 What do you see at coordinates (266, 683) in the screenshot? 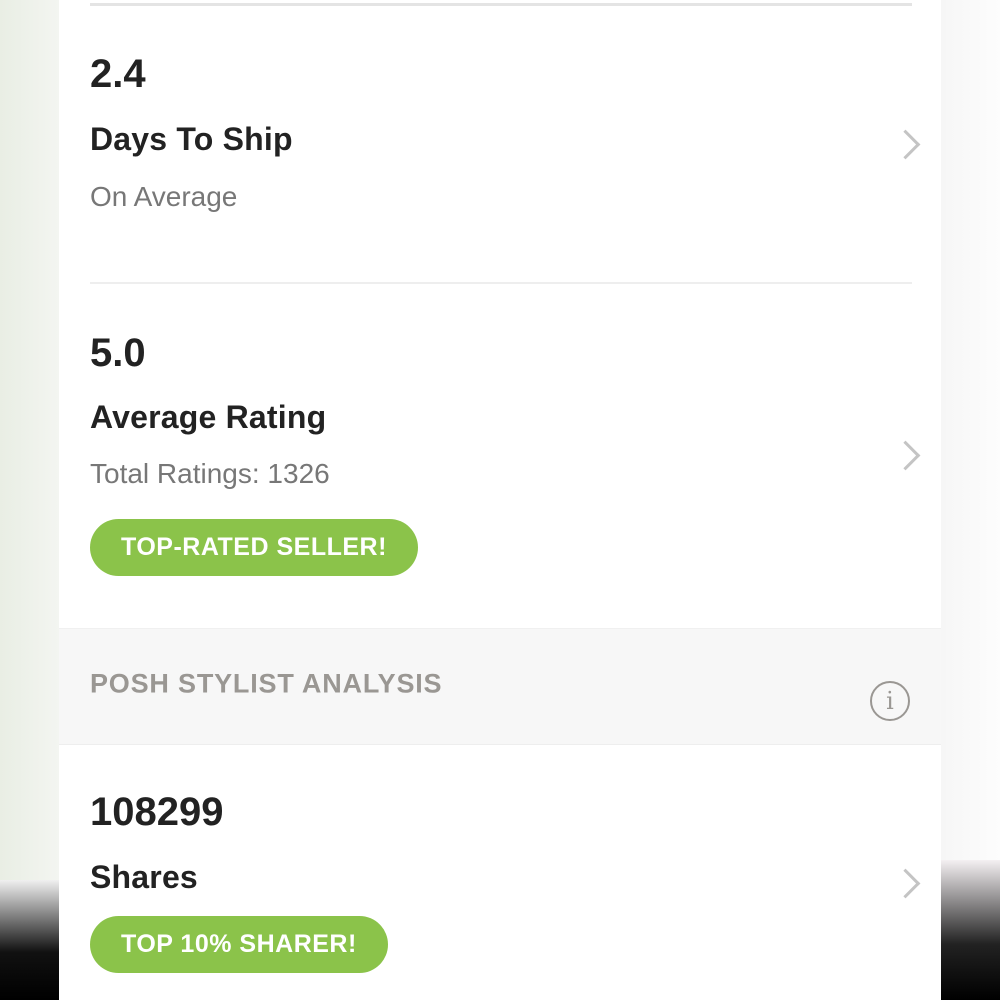
I see `section-title: POSH STYLIST ANALYSIS` at bounding box center [266, 683].